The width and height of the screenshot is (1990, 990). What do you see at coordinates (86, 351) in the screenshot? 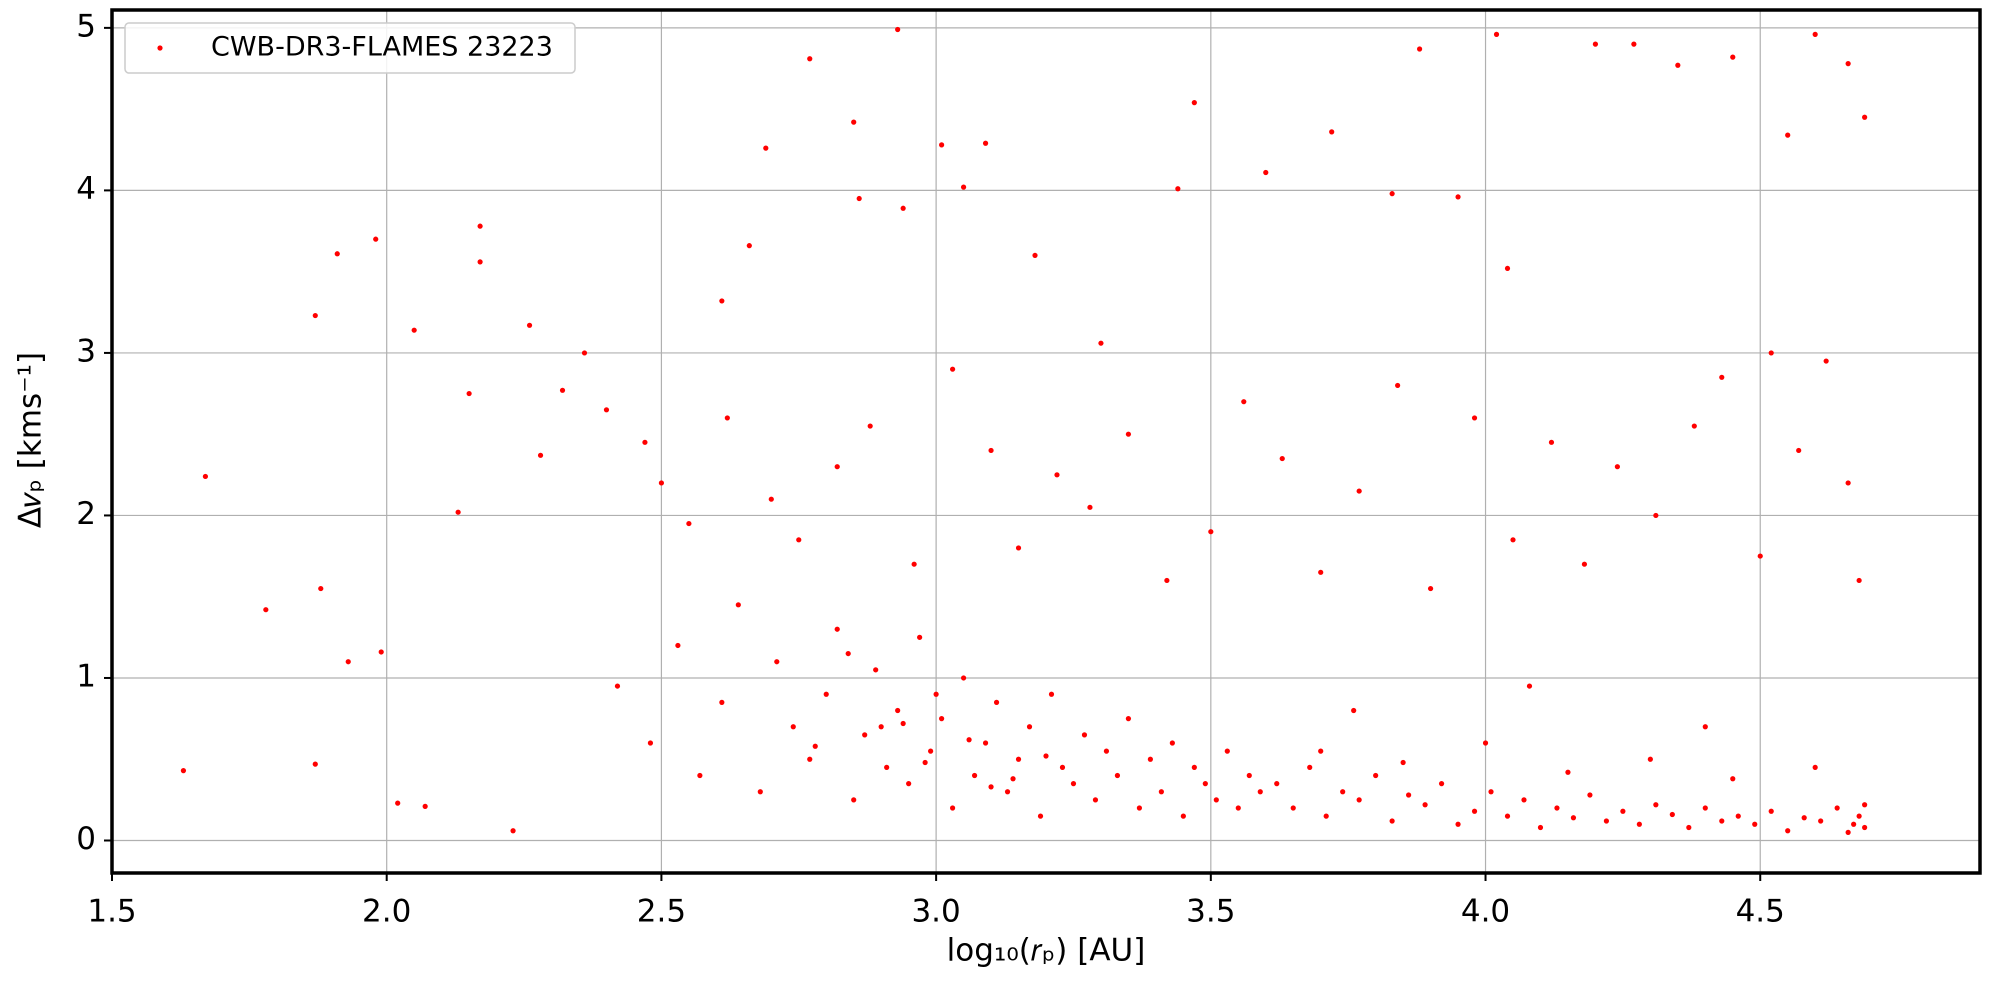
I see `y-tick-label: 3` at bounding box center [86, 351].